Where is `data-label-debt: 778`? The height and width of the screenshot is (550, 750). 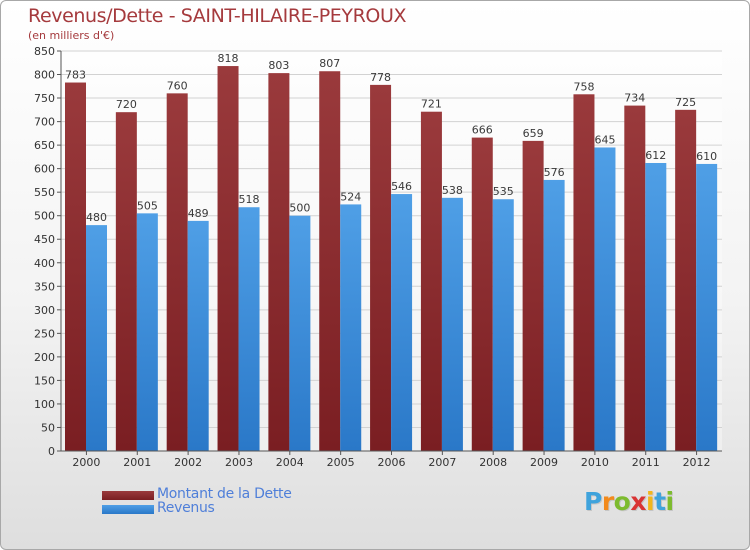
data-label-debt: 778 is located at coordinates (380, 77).